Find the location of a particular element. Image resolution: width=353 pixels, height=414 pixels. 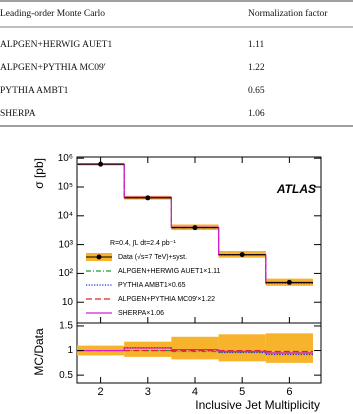

table-cell: 1.06 is located at coordinates (256, 114).